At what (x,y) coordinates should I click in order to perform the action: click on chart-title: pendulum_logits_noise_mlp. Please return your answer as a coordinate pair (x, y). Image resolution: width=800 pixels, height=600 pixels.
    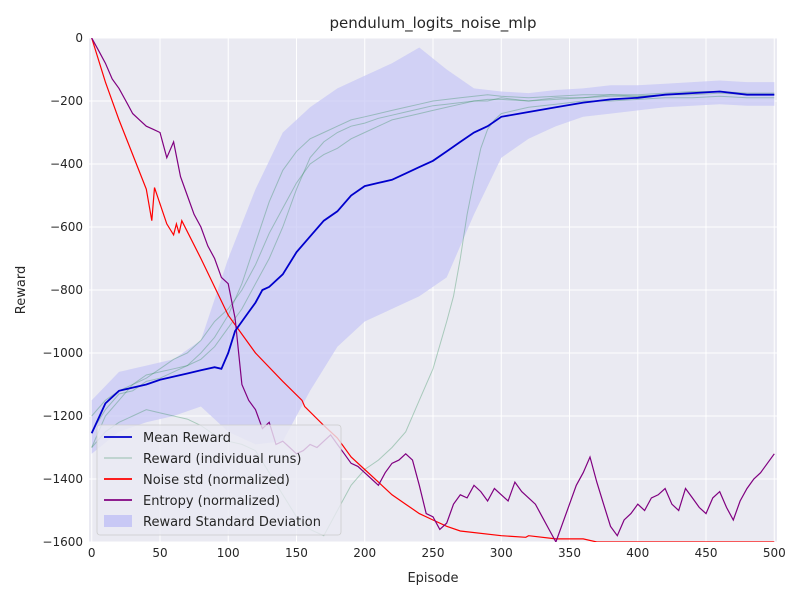
    Looking at the image, I should click on (433, 23).